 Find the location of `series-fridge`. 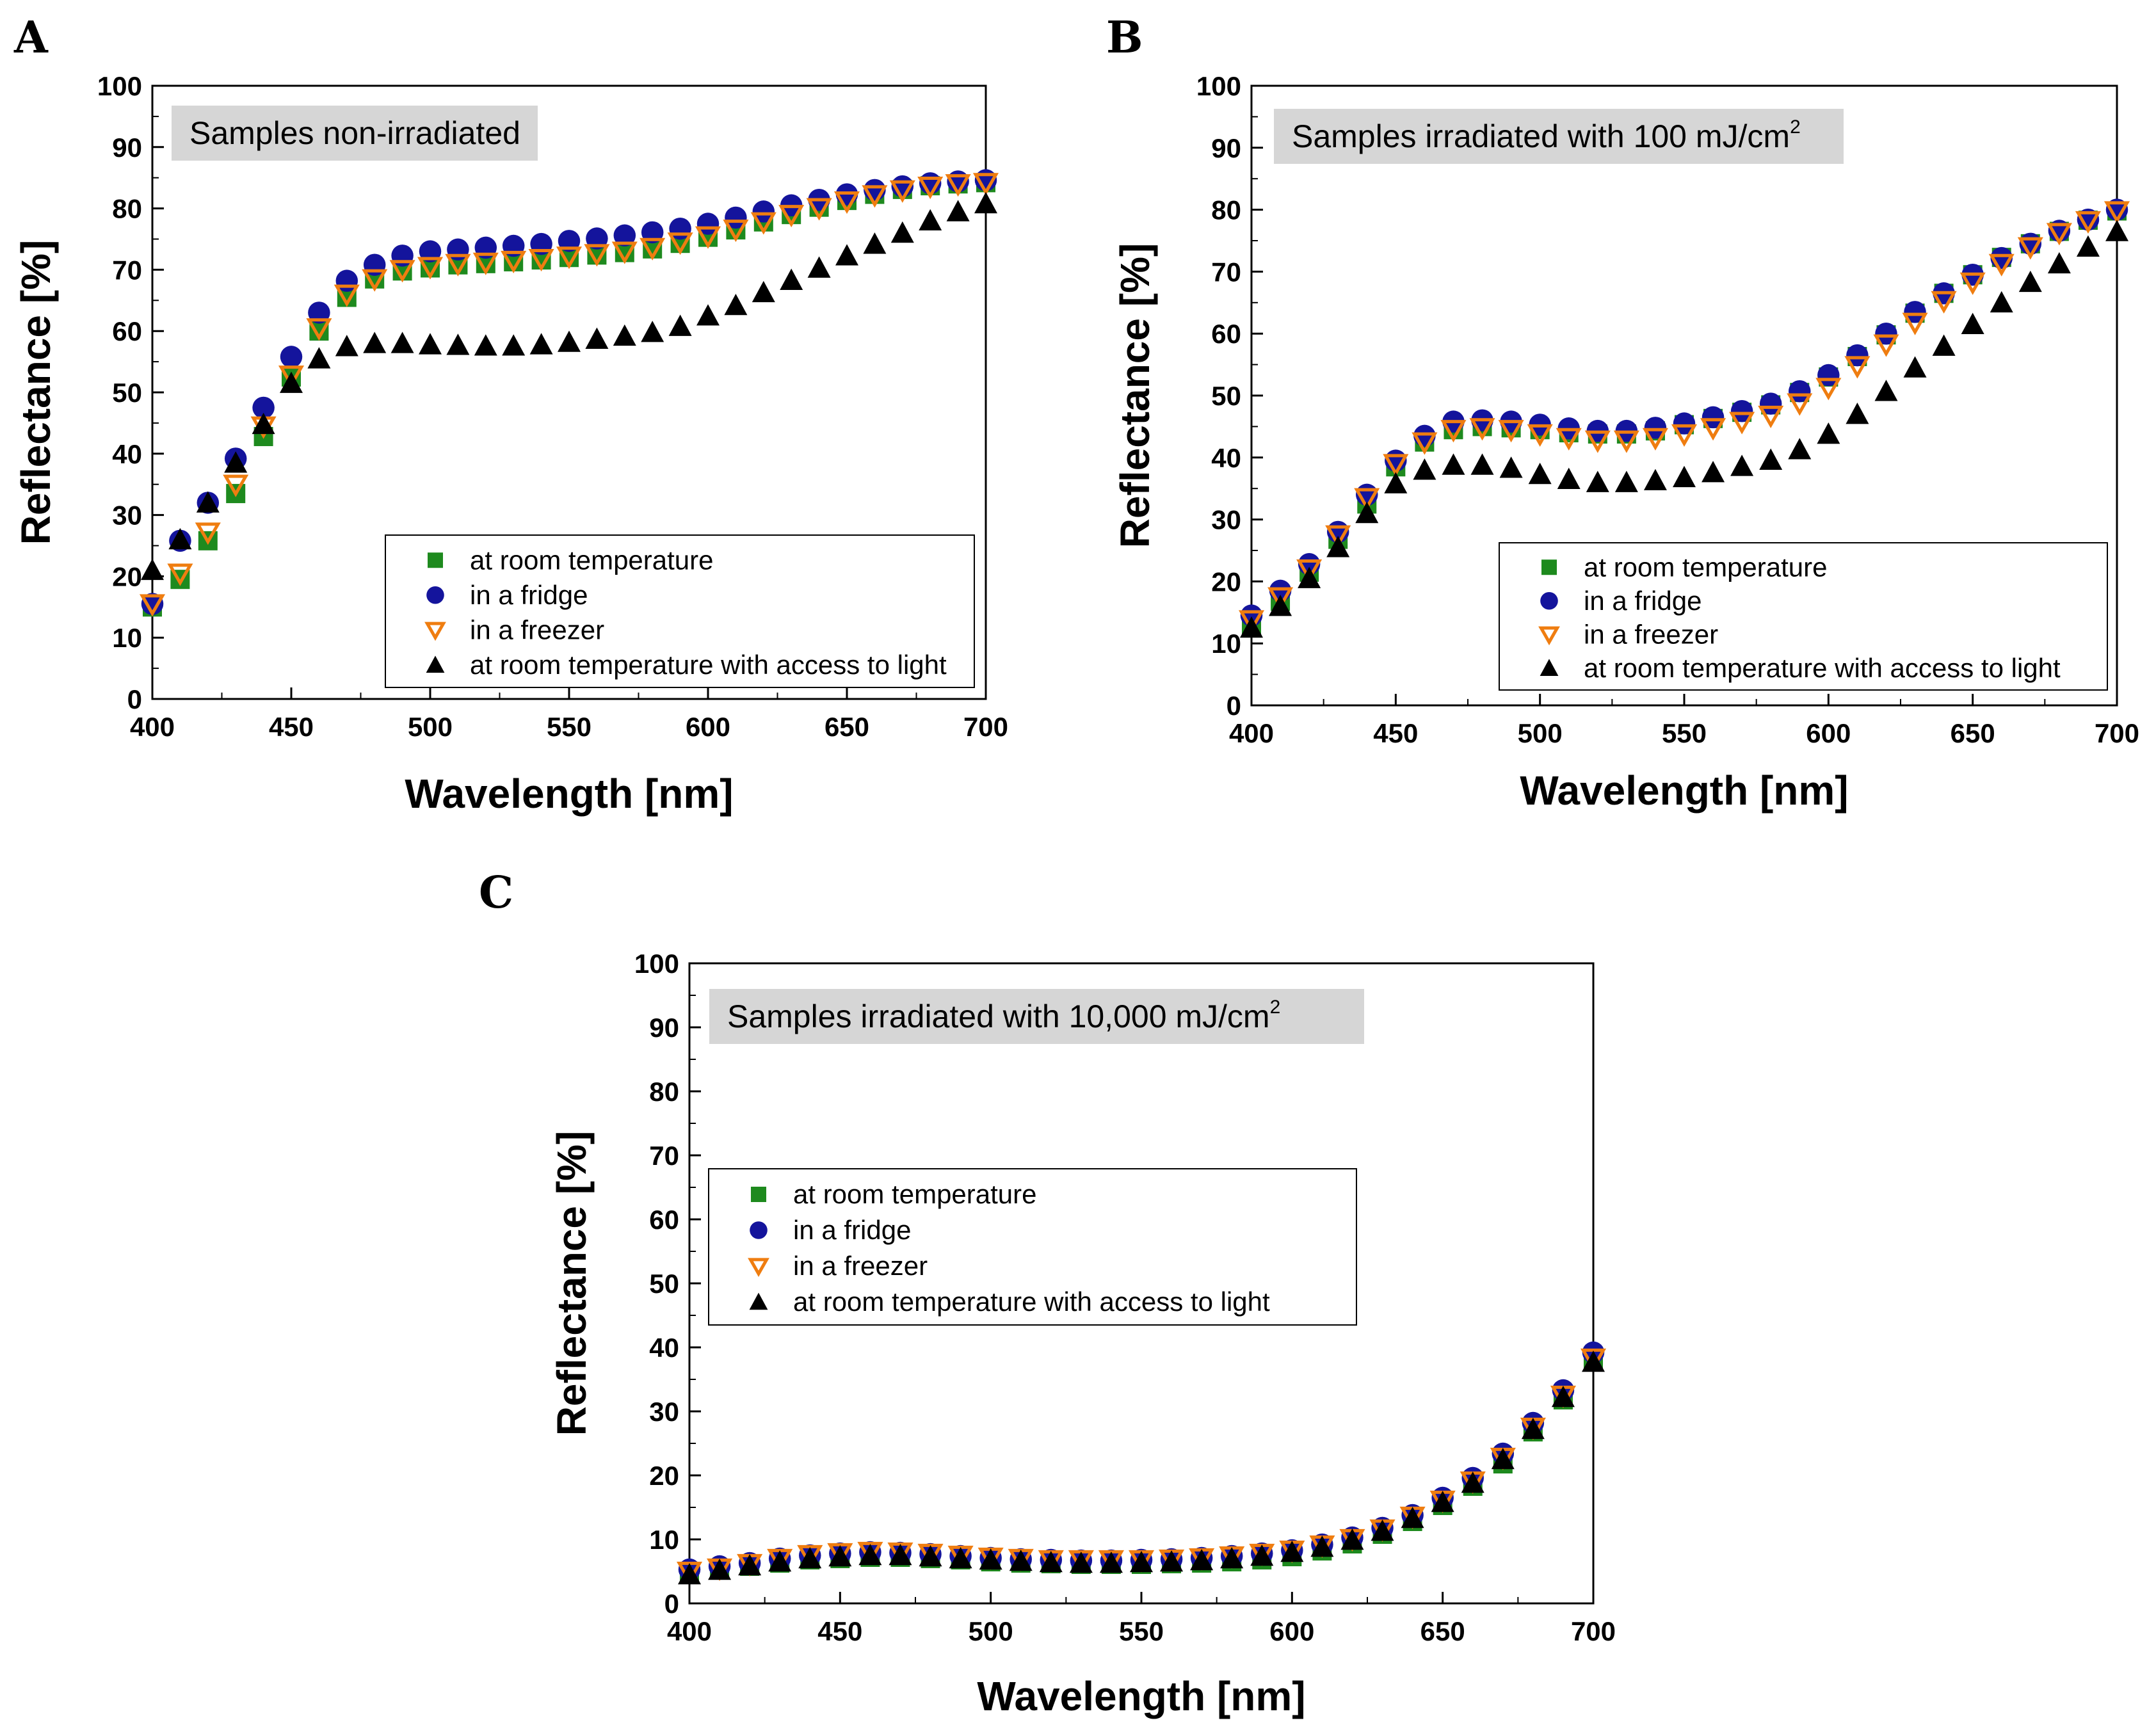

series-fridge is located at coordinates (1141, 1461).